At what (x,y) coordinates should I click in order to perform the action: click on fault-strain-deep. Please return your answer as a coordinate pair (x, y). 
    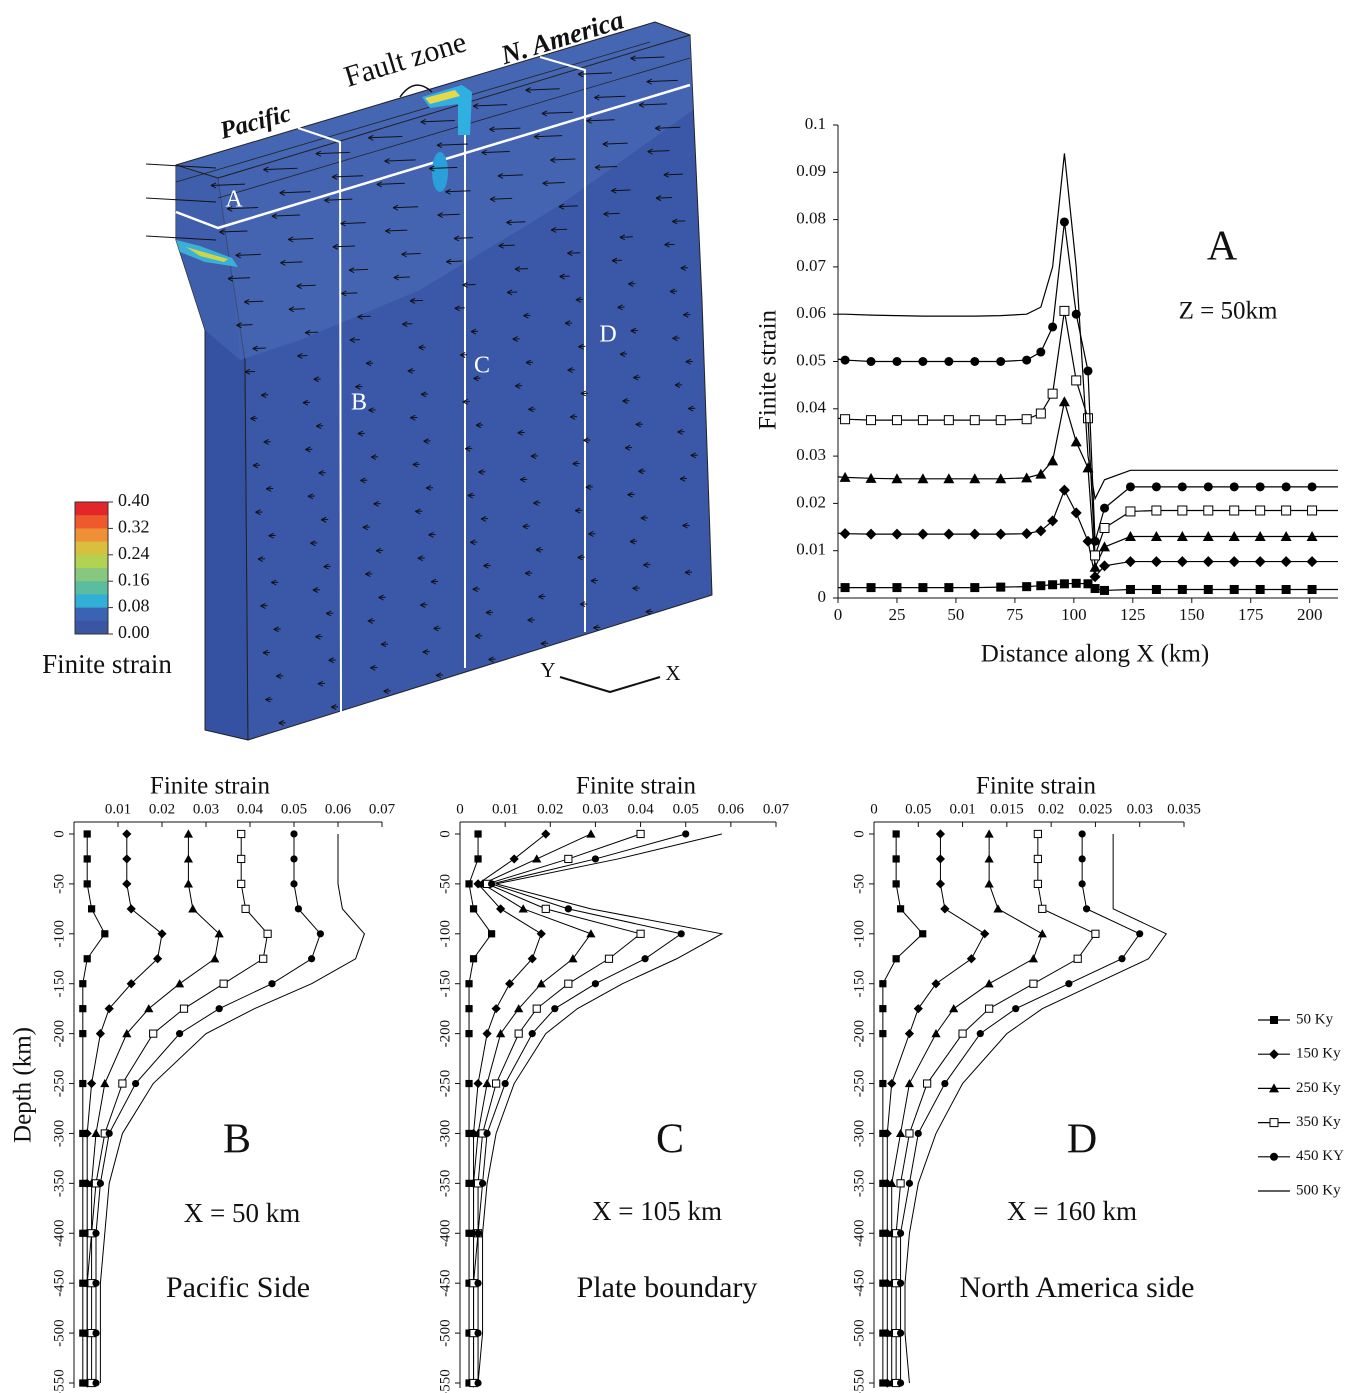
    Looking at the image, I should click on (440, 172).